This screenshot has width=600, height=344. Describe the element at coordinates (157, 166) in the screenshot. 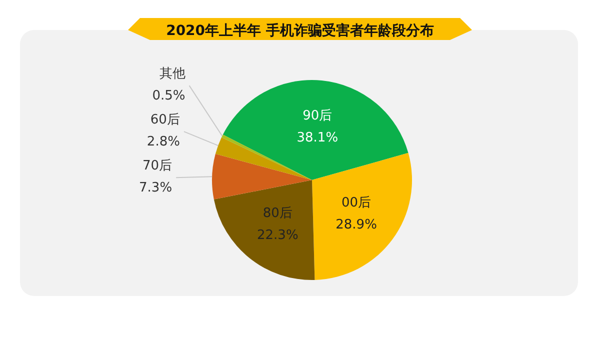

I see `slice-label: 70后` at that location.